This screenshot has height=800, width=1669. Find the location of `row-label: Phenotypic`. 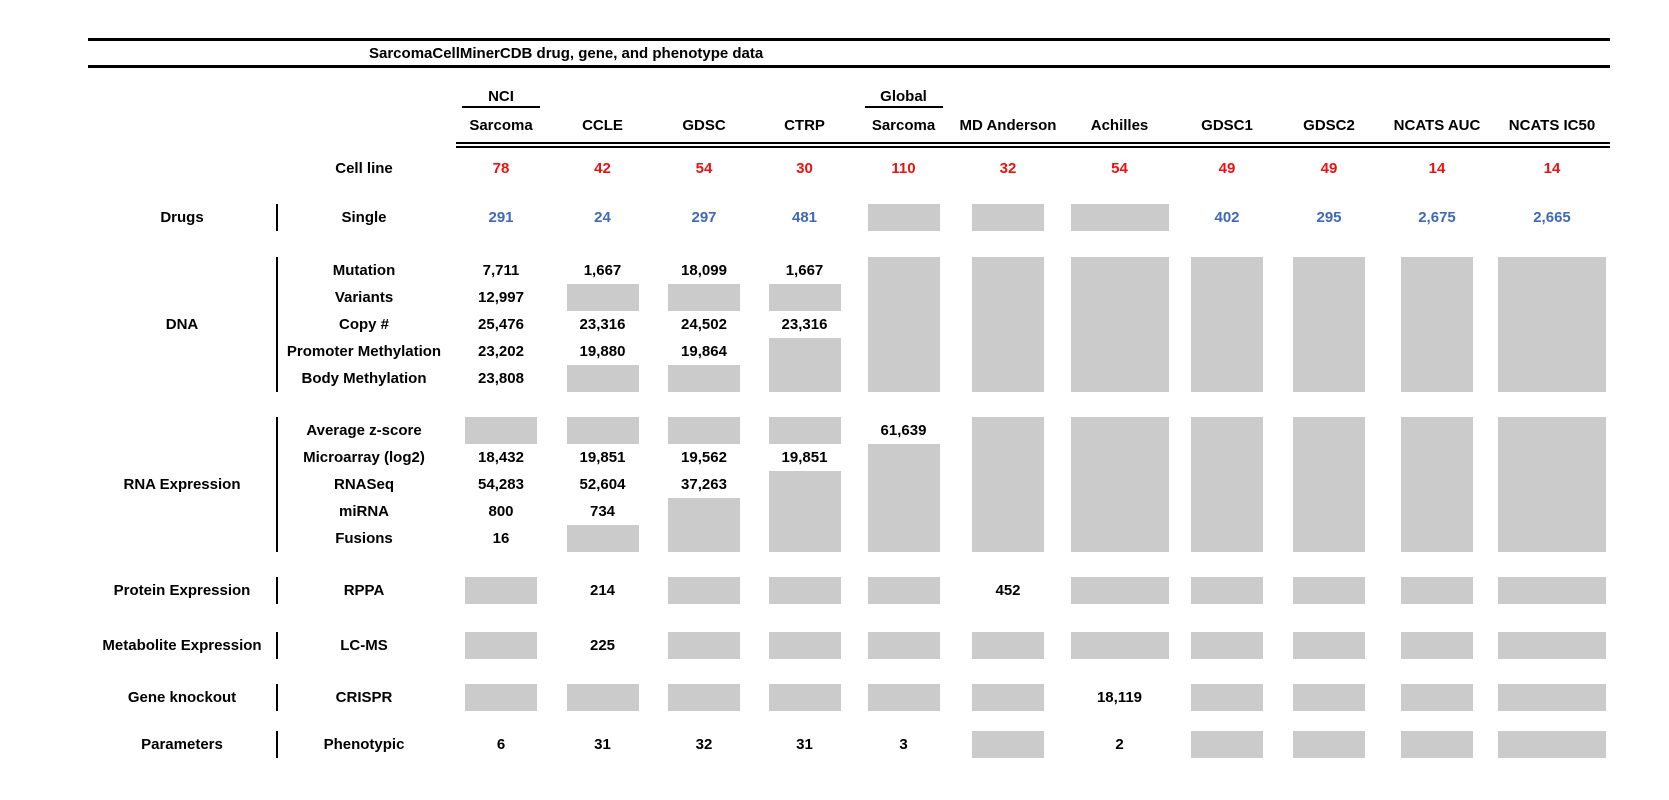

row-label: Phenotypic is located at coordinates (364, 744).